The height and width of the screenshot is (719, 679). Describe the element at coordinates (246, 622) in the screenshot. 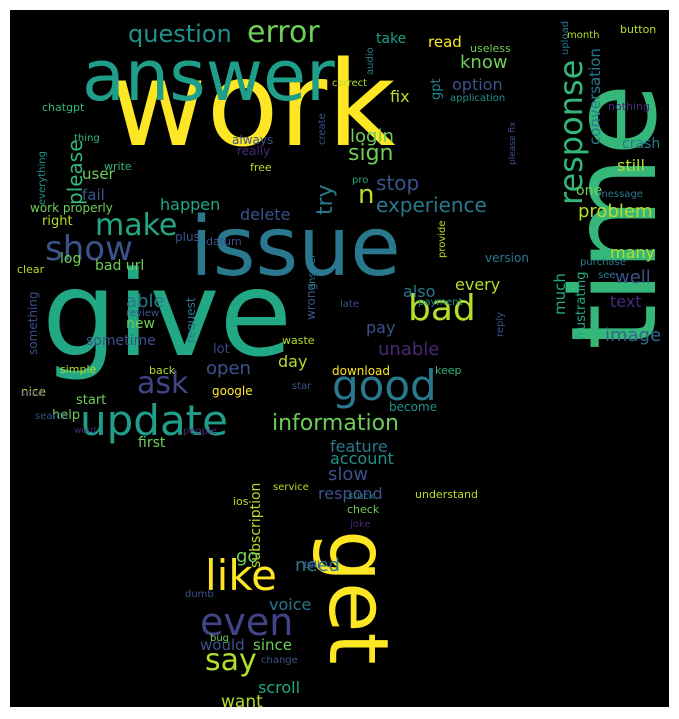

I see `word-even: even` at that location.